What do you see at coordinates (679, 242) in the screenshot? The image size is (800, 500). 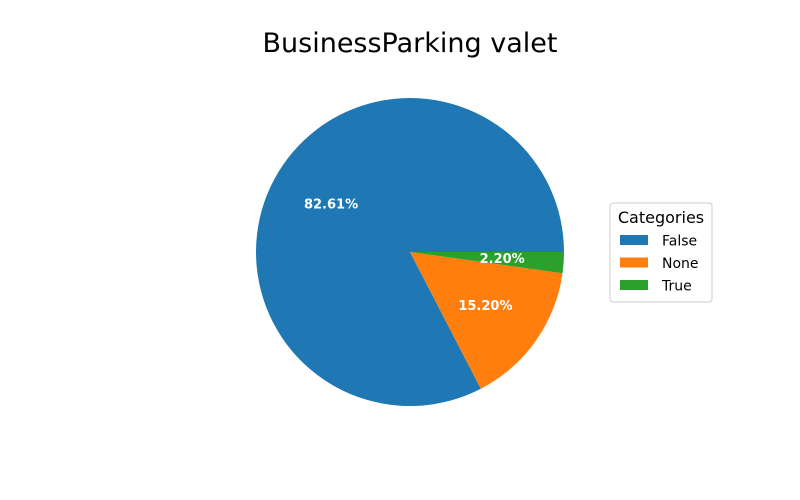 I see `legend-label-false: False` at bounding box center [679, 242].